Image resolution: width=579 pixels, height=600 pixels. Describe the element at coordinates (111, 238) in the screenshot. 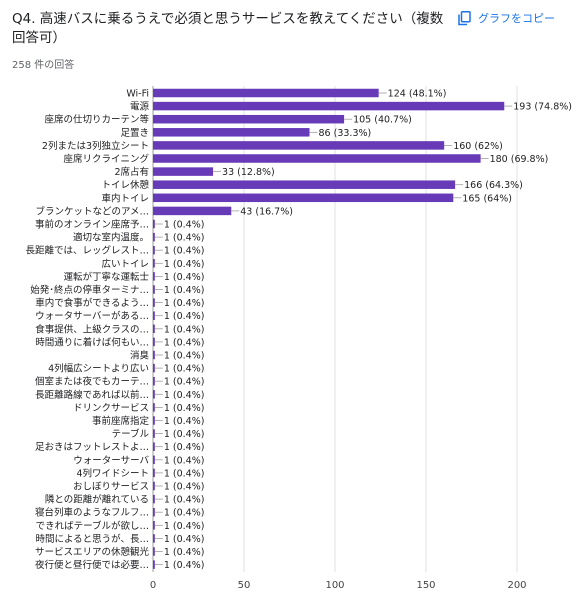

I see `category-label: 適切な室内温度。` at that location.